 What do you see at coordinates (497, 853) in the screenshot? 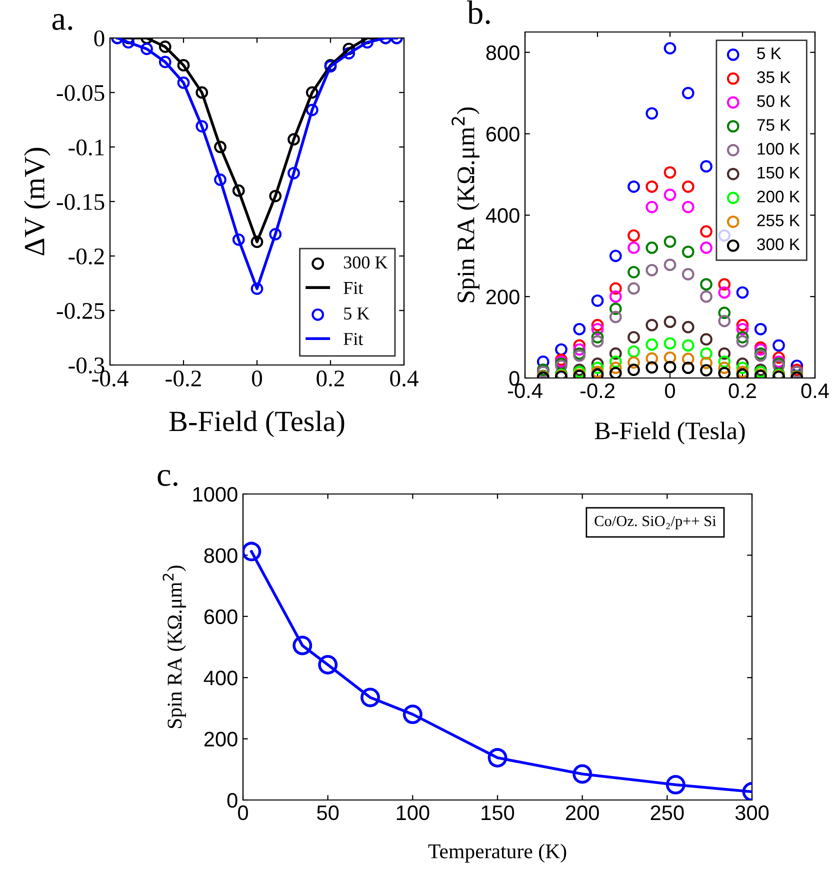
I see `x-axis-title: Temperature (K)` at bounding box center [497, 853].